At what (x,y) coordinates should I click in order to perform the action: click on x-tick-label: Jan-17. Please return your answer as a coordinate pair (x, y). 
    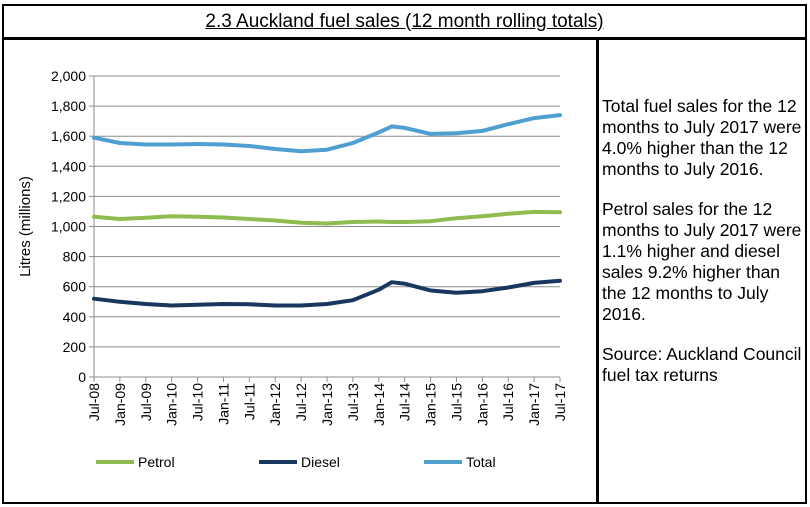
    Looking at the image, I should click on (534, 404).